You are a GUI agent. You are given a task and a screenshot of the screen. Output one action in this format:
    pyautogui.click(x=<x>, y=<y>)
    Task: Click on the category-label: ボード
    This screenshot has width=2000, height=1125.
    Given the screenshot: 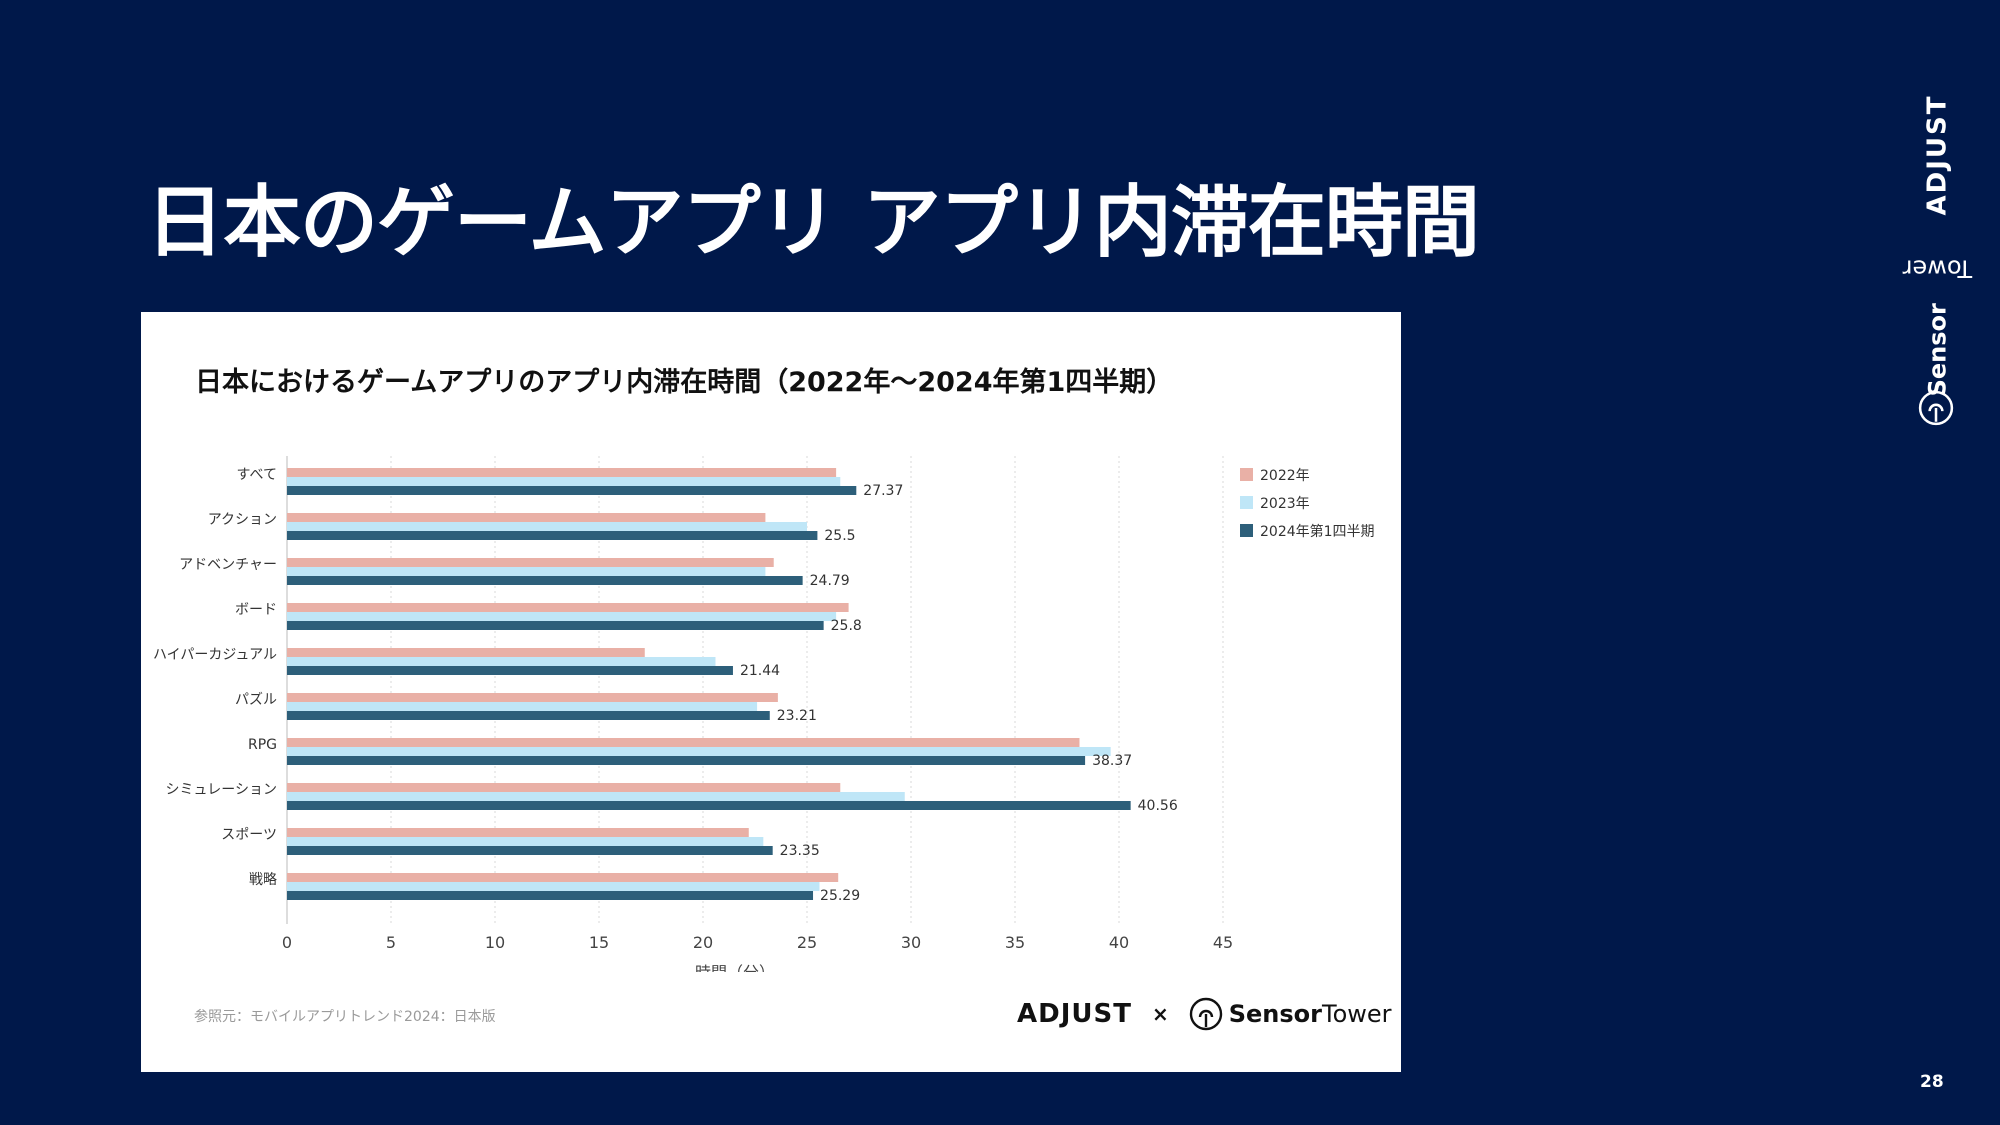 What is the action you would take?
    pyautogui.click(x=256, y=610)
    